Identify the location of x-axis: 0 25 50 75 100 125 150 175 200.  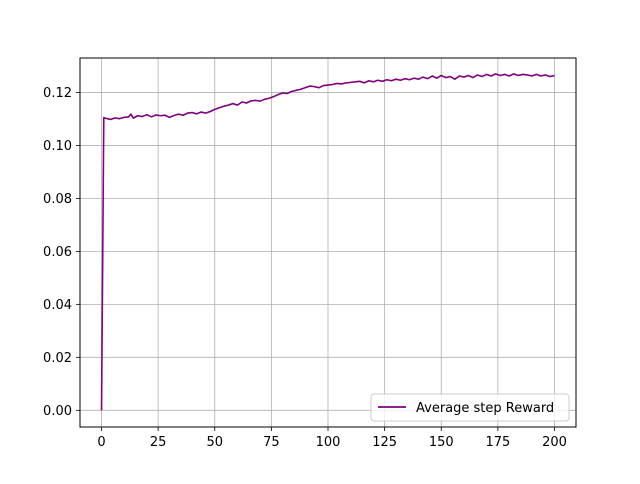
(332, 438).